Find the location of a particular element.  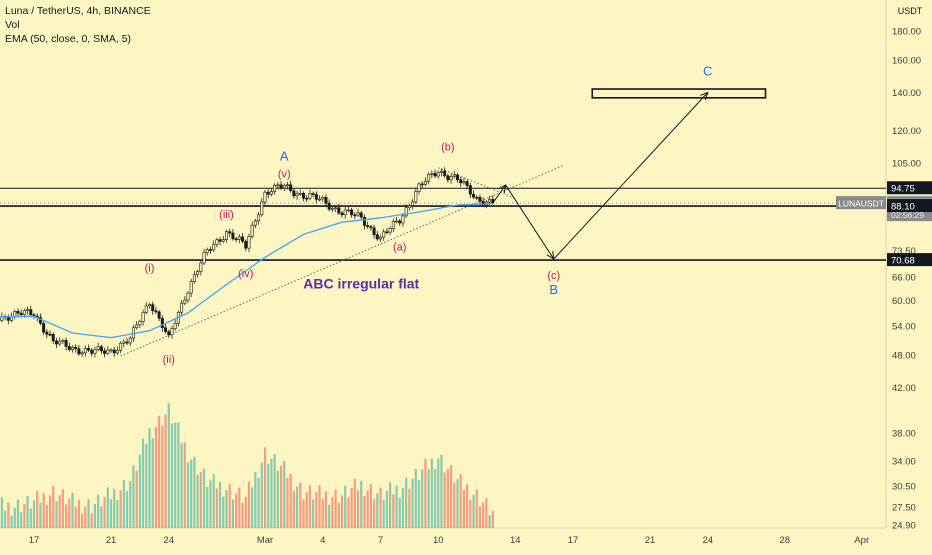

price-tick-label: 38.00 is located at coordinates (904, 434).